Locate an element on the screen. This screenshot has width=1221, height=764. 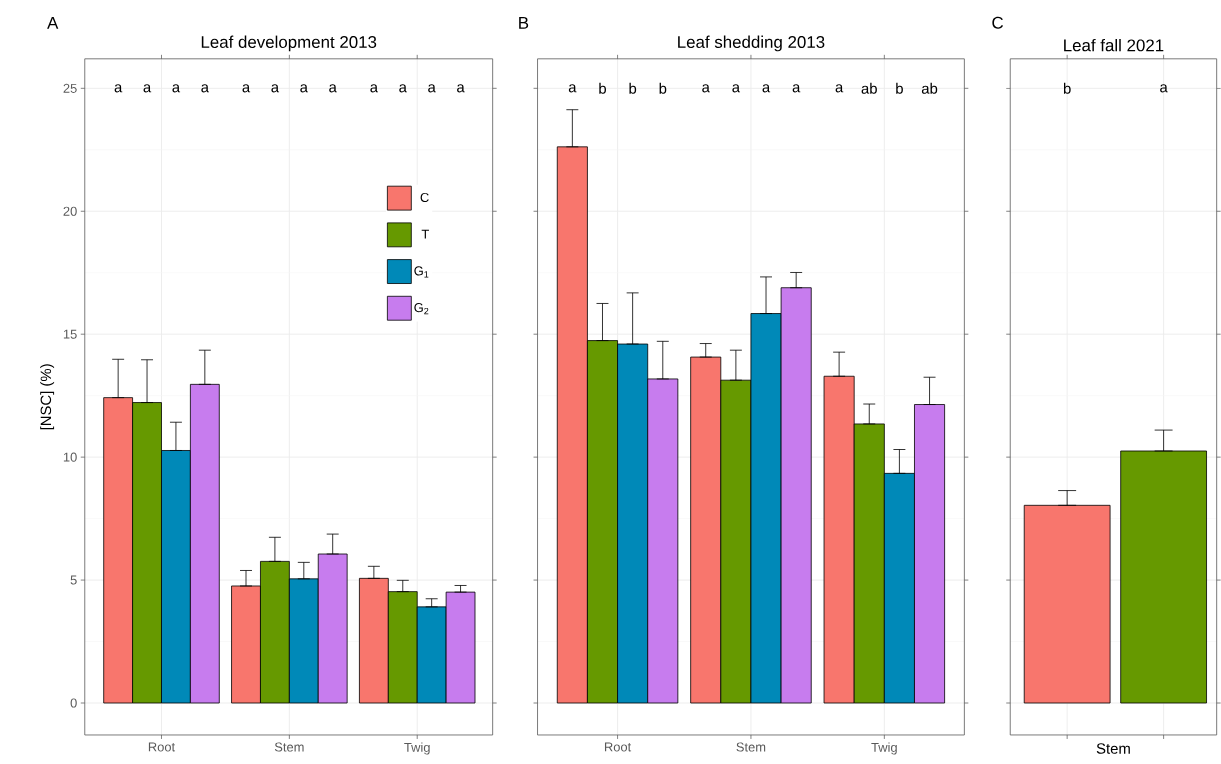
legend-label: T is located at coordinates (425, 234).